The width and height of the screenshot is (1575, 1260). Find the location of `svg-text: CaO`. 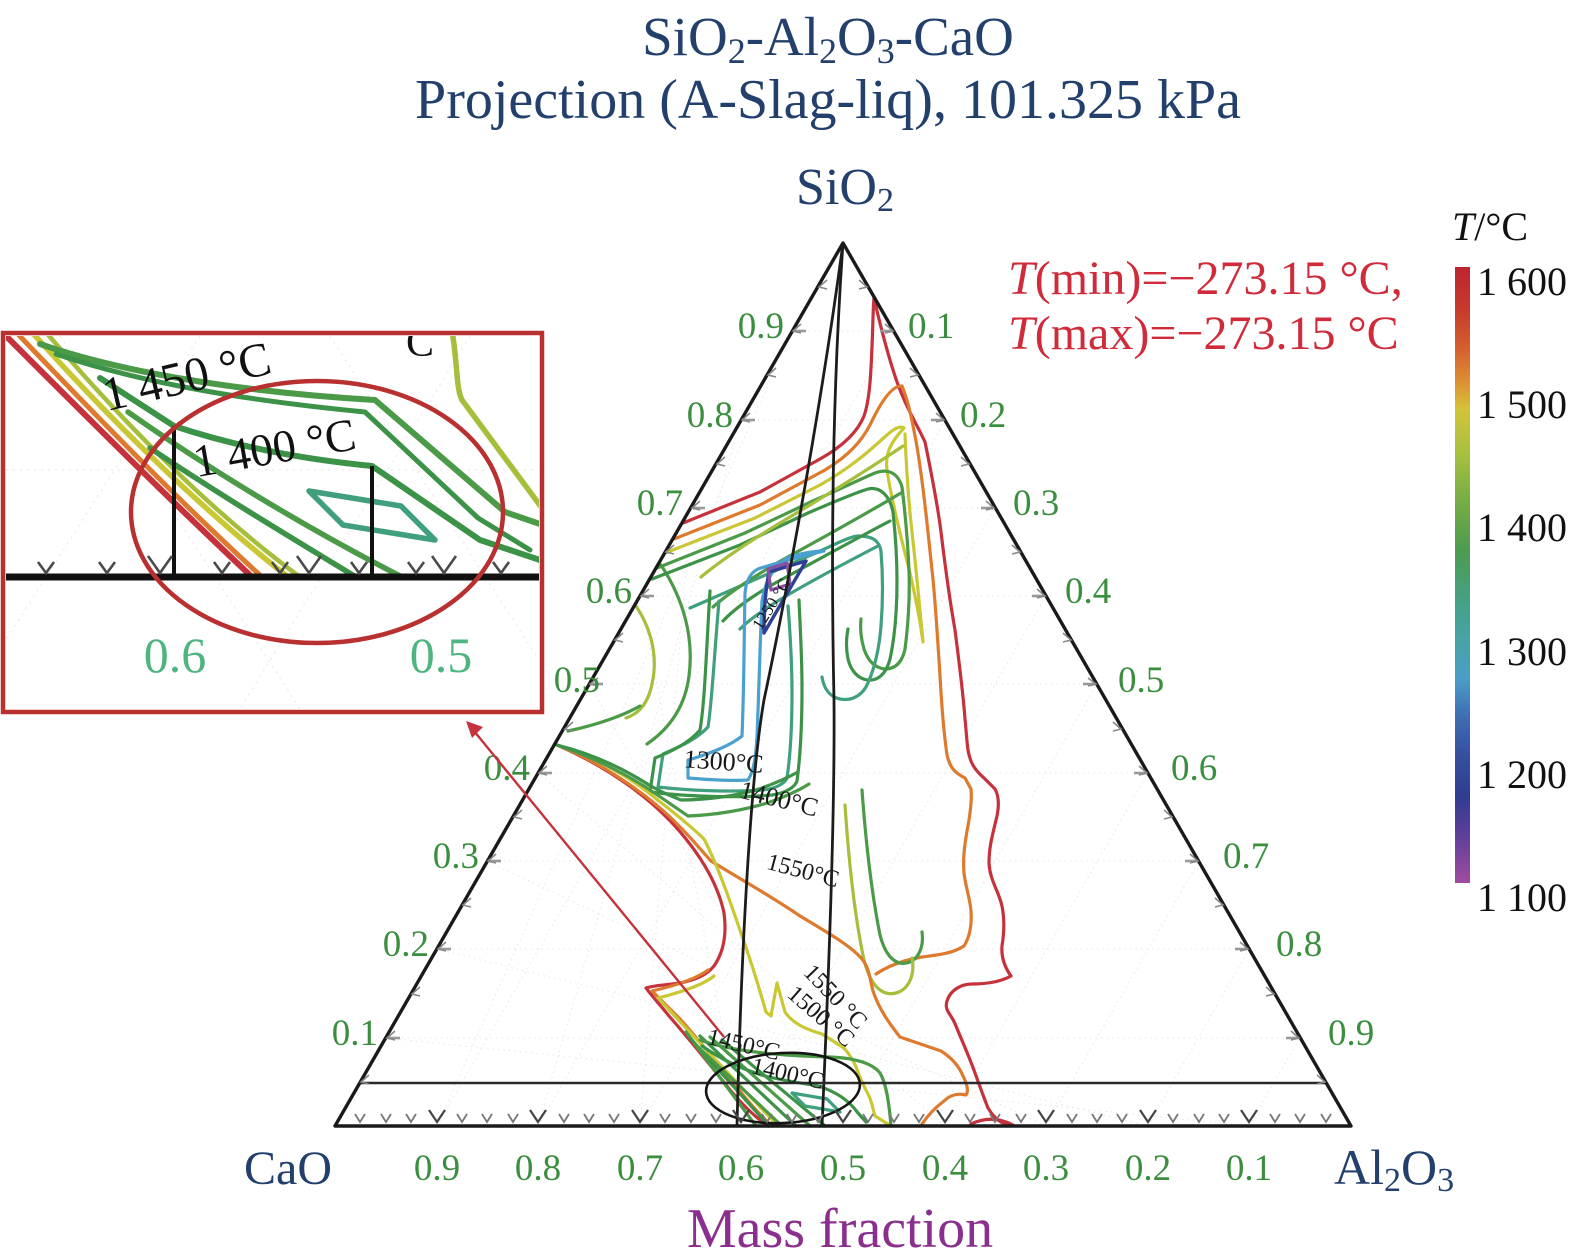

svg-text: CaO is located at coordinates (288, 1168).